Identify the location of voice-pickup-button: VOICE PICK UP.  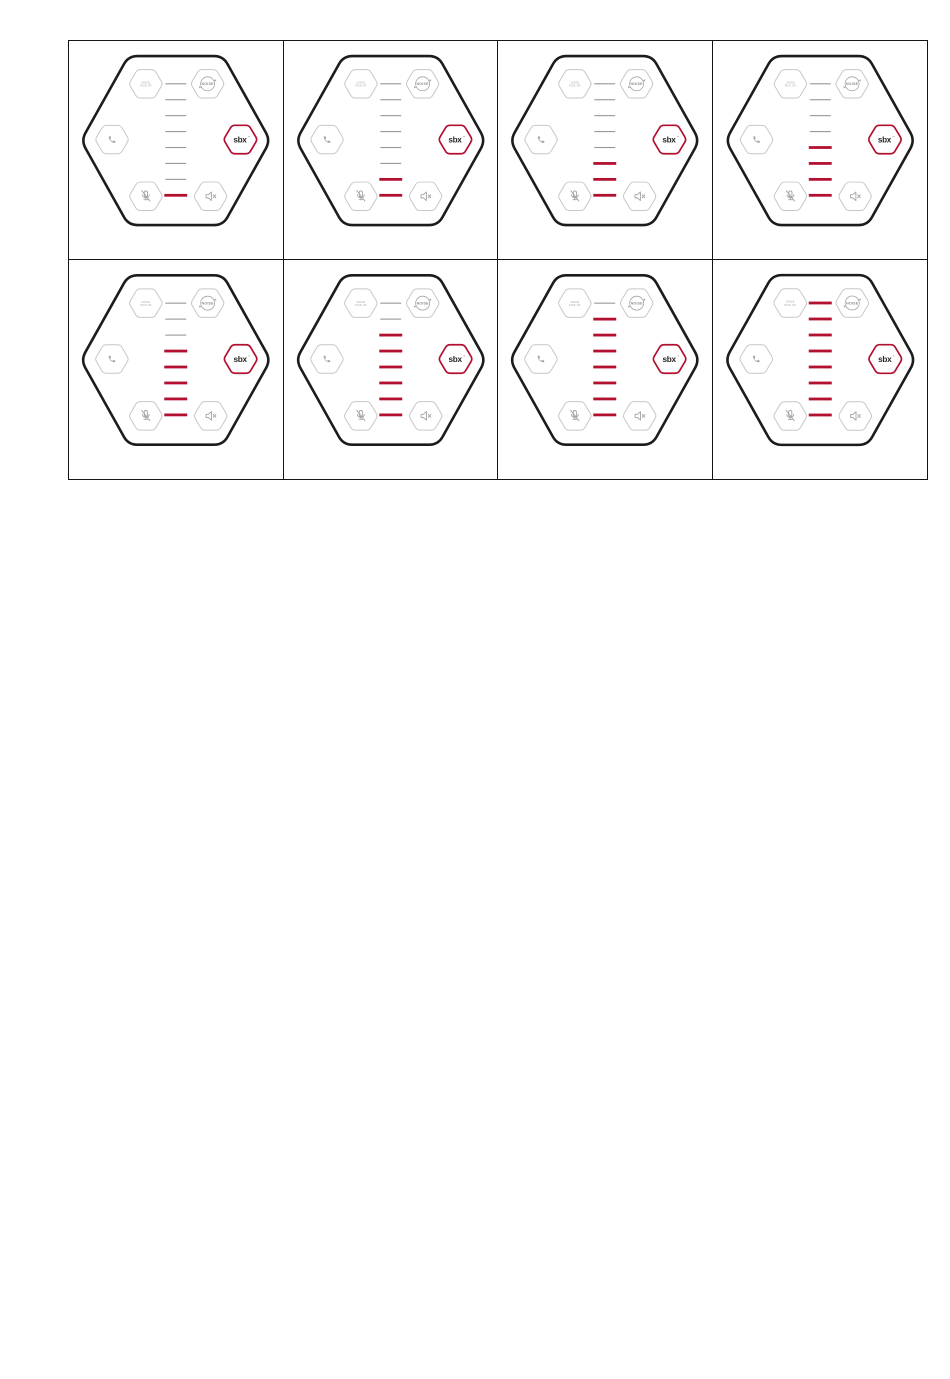
(146, 84).